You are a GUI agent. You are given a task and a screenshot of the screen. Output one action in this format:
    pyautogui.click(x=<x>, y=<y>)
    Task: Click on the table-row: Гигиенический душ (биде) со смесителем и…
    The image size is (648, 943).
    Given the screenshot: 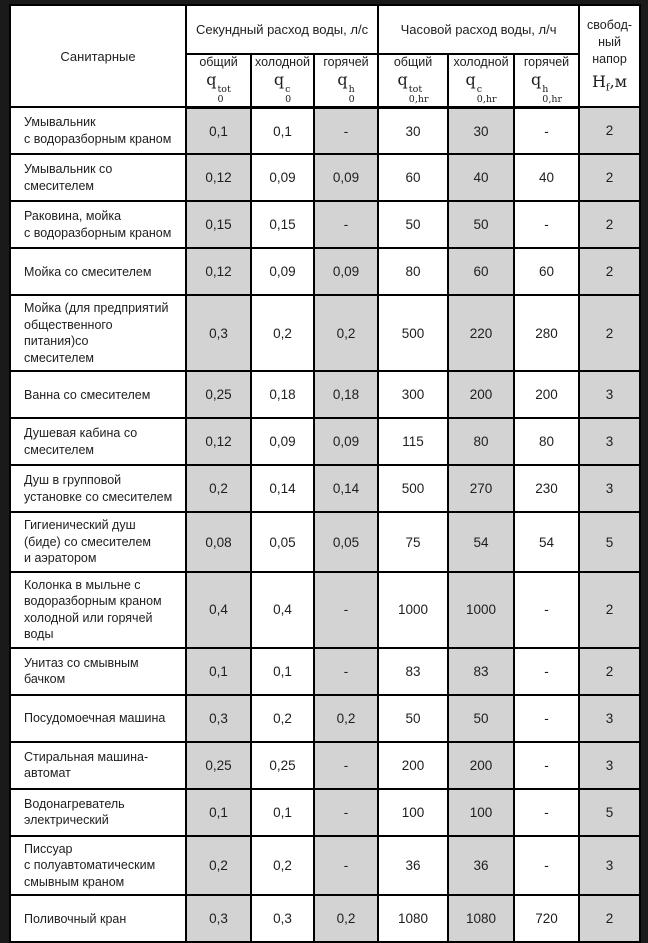 What is the action you would take?
    pyautogui.click(x=325, y=542)
    